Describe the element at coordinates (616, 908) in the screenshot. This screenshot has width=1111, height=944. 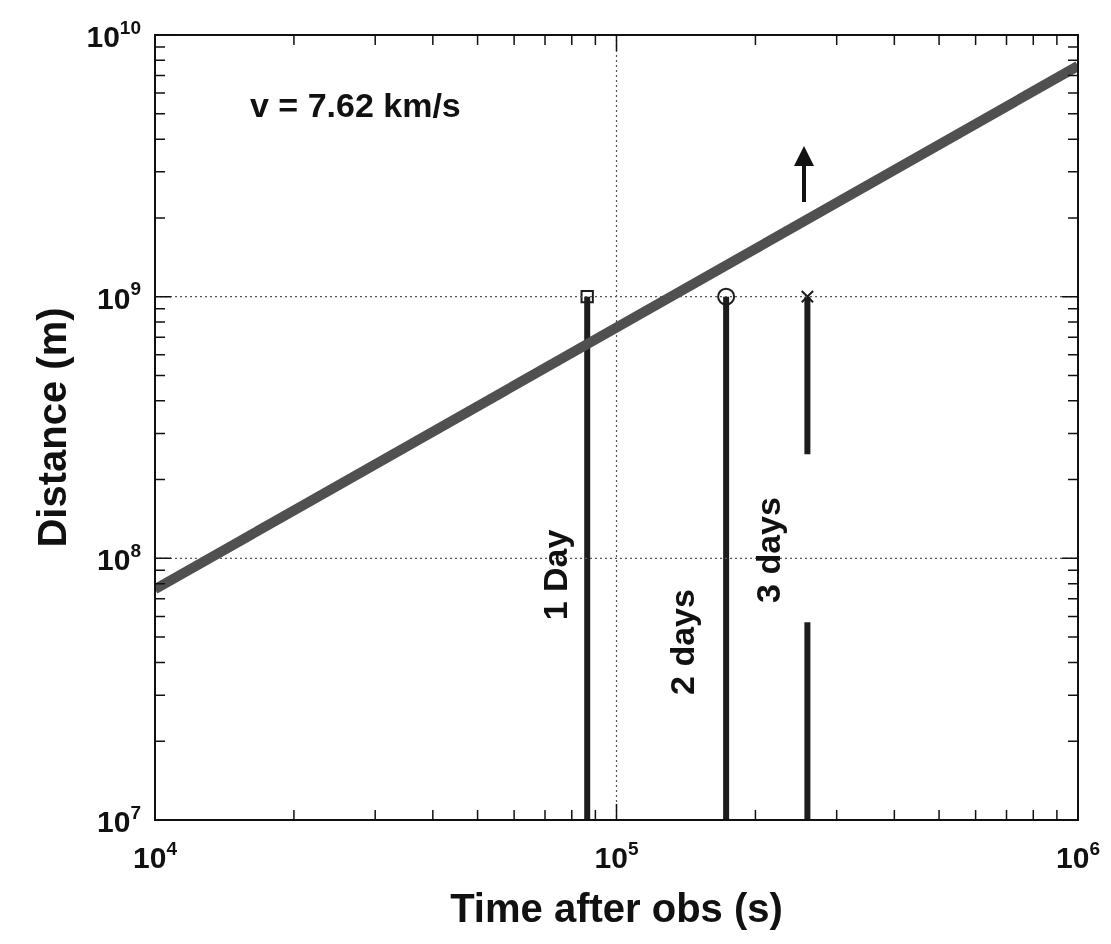
I see `x-axis-title: Time after obs (s)` at that location.